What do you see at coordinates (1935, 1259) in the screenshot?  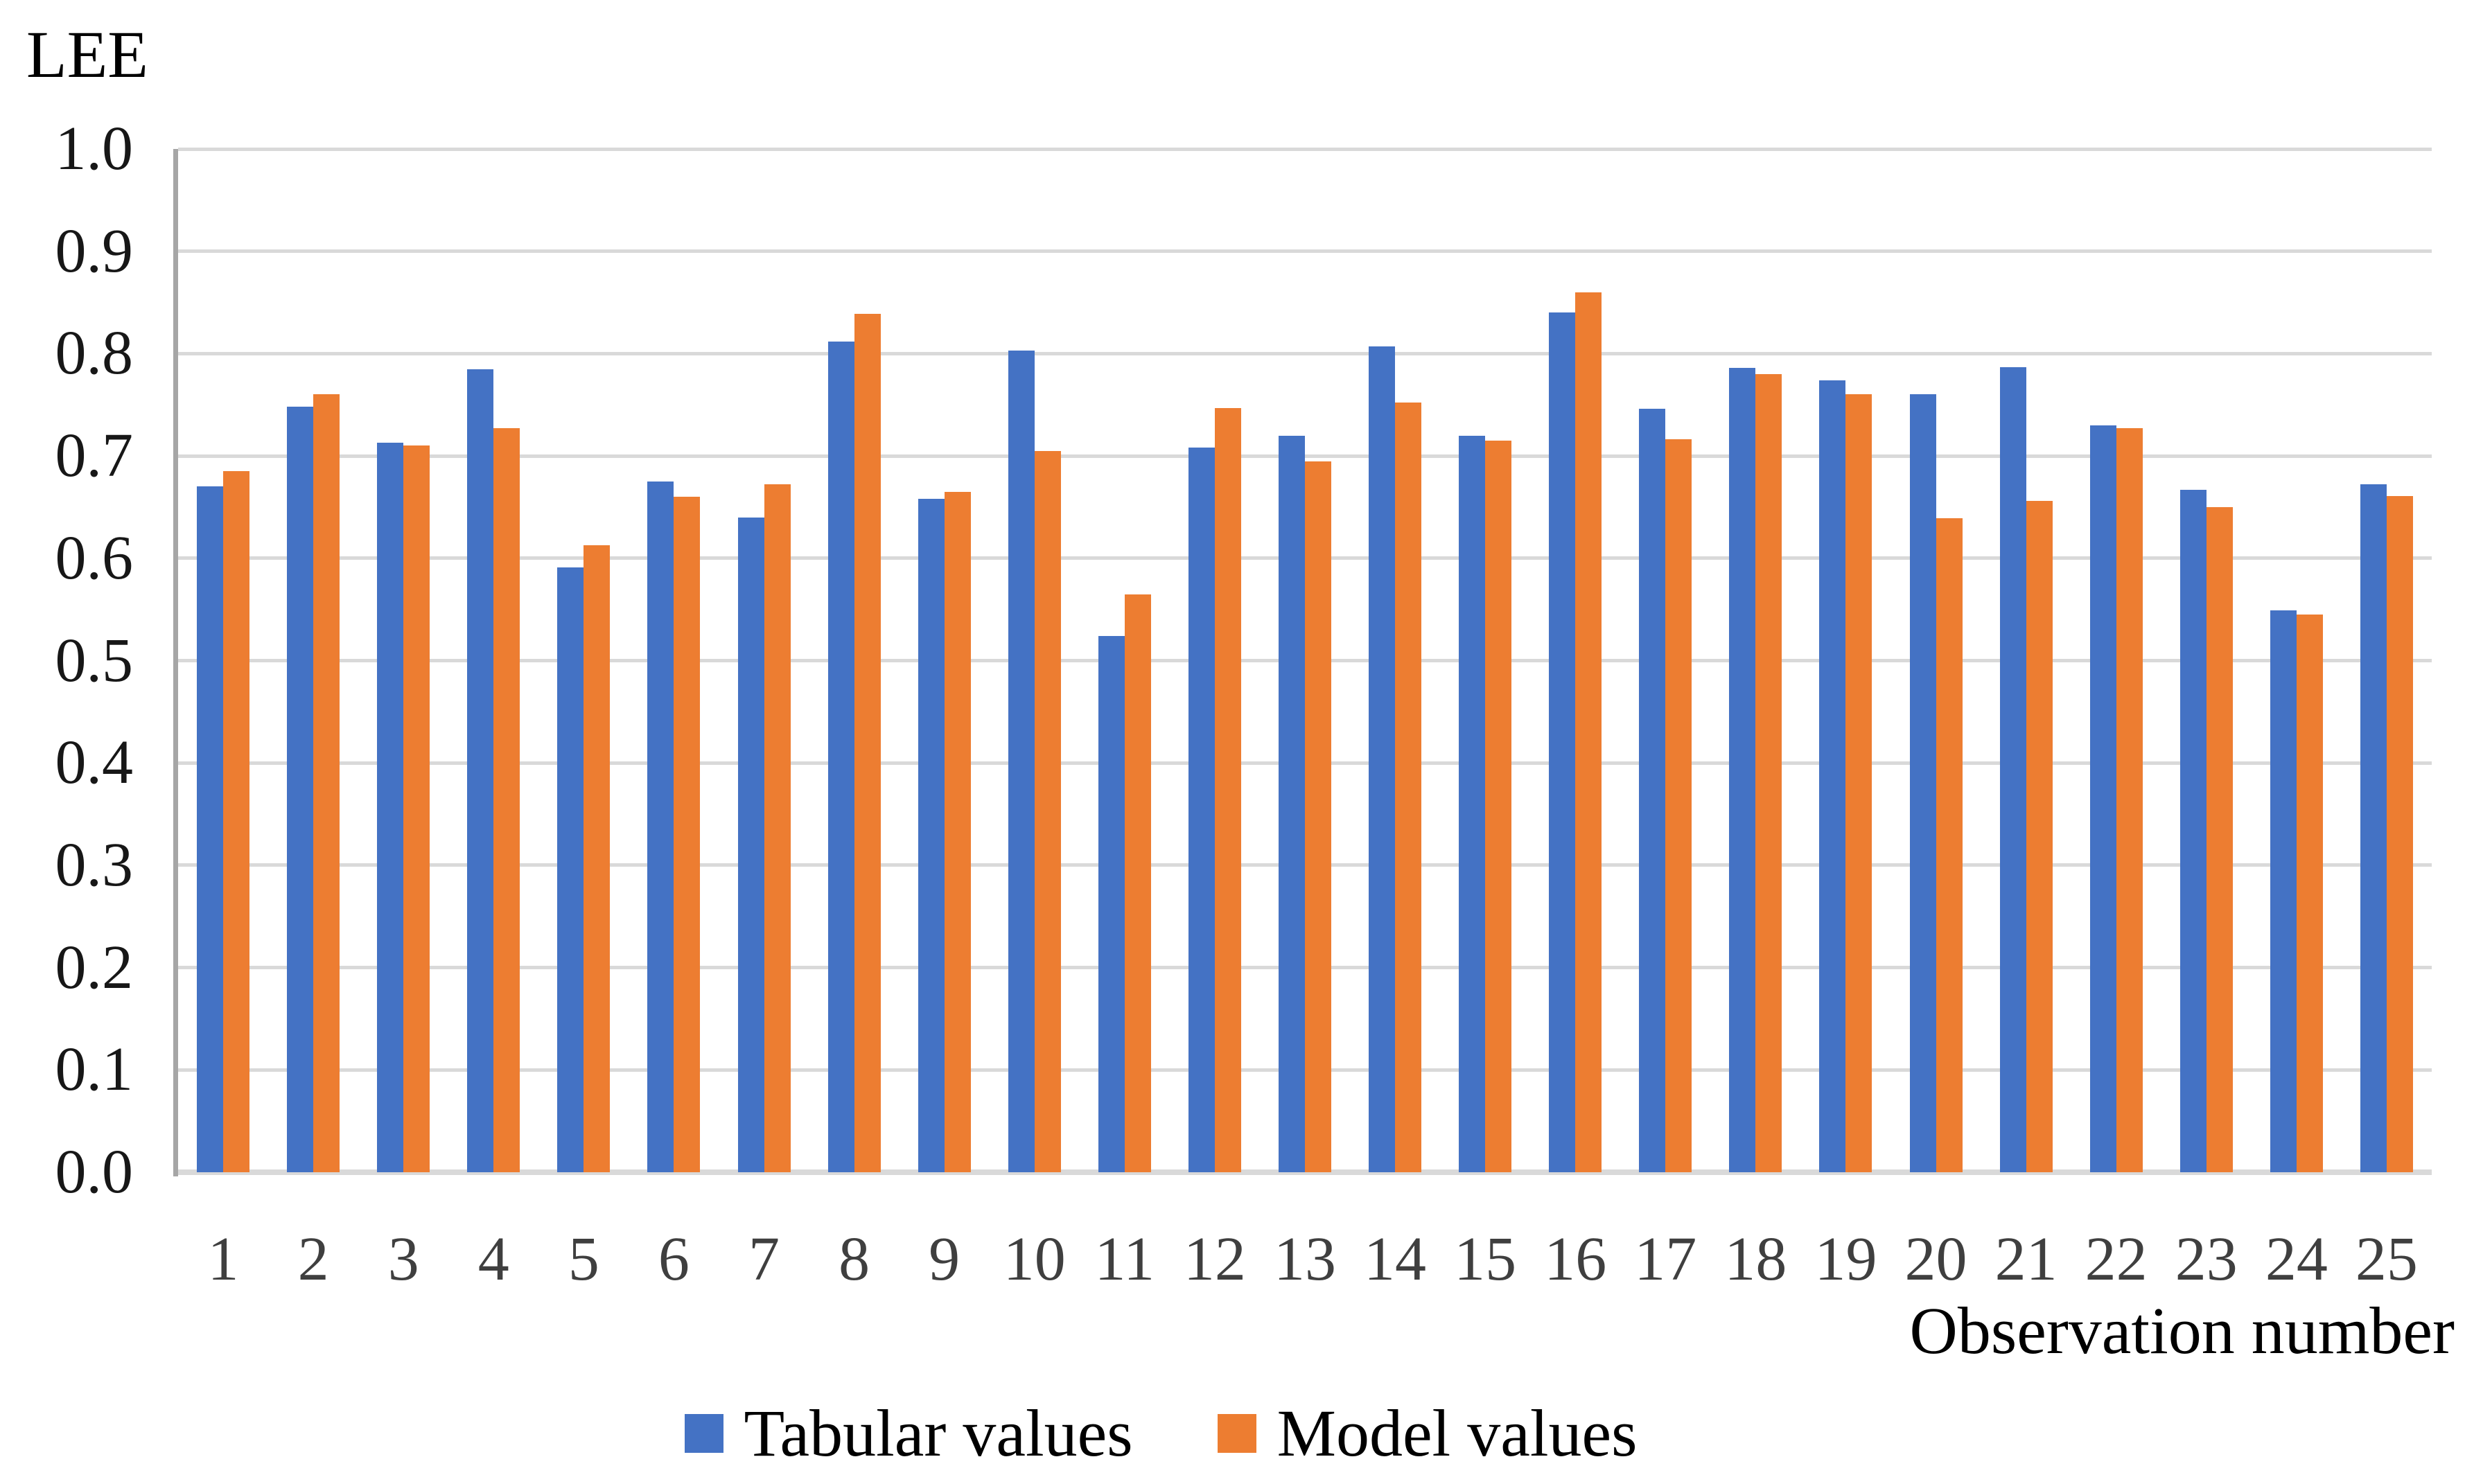 I see `x-tick-label-20: 20` at bounding box center [1935, 1259].